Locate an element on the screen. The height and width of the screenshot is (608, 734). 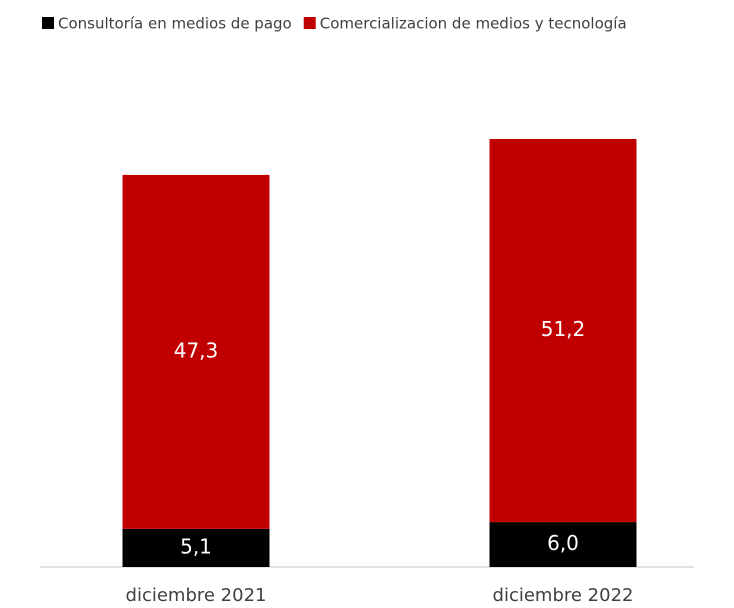
x-tick-label: diciembre 2022 is located at coordinates (563, 595).